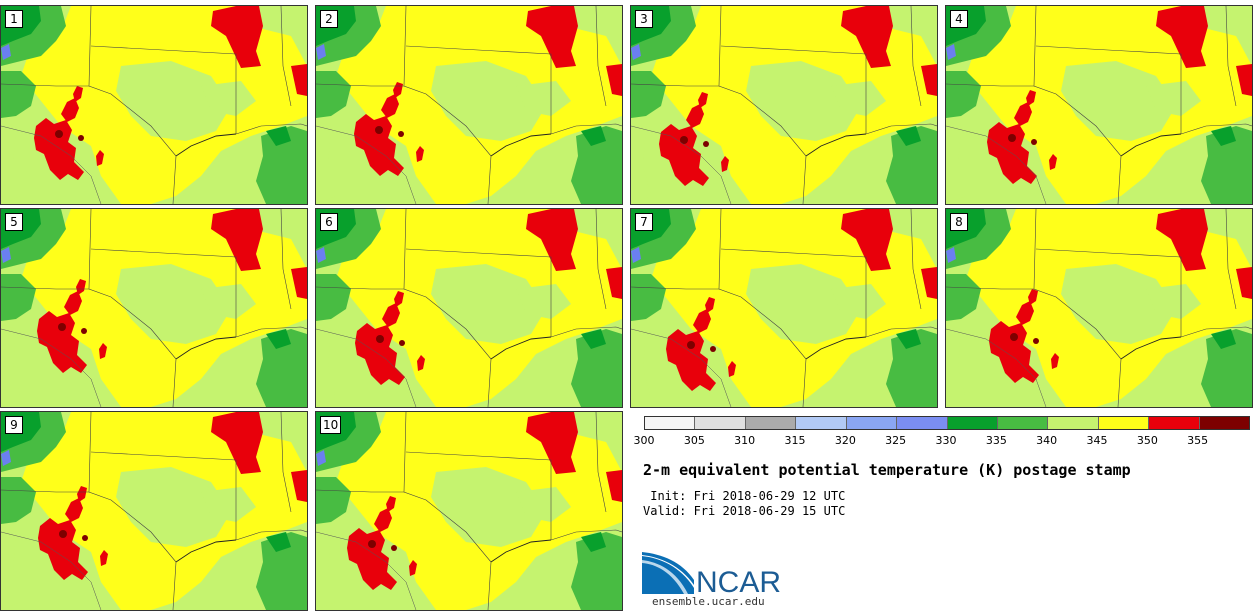 The height and width of the screenshot is (611, 1260). I want to click on postage-stamp-4: 4, so click(1099, 105).